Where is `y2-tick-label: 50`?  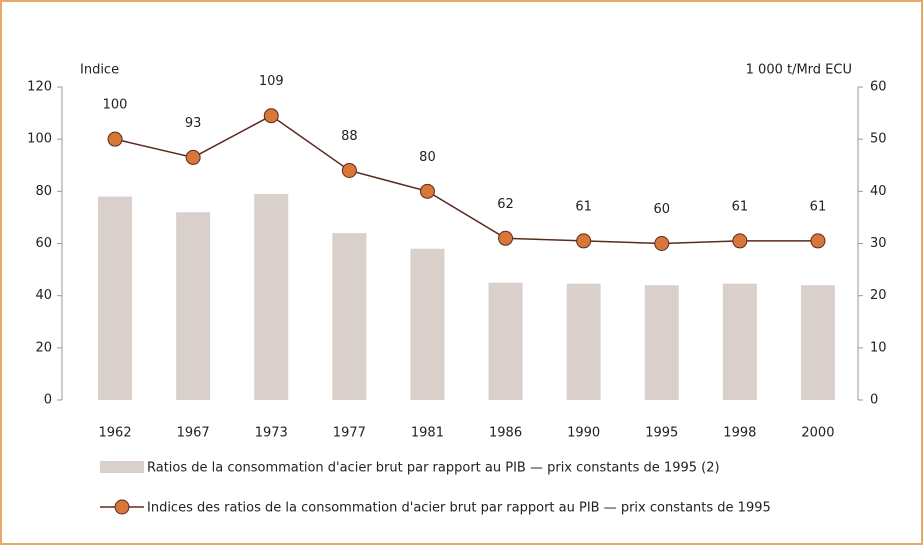
y2-tick-label: 50 is located at coordinates (878, 139).